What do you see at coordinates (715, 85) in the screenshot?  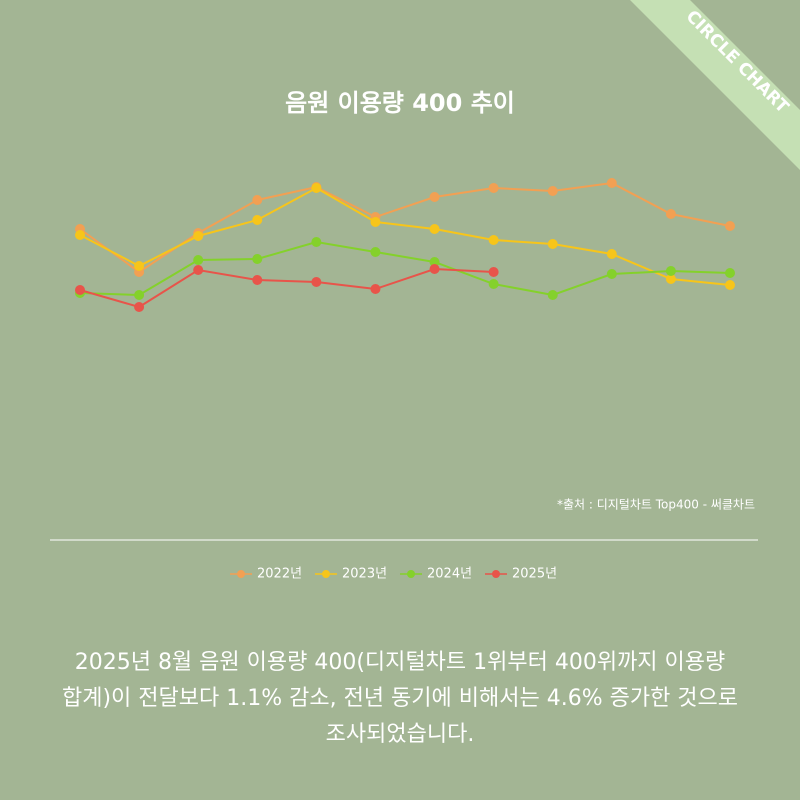 I see `ribbon` at bounding box center [715, 85].